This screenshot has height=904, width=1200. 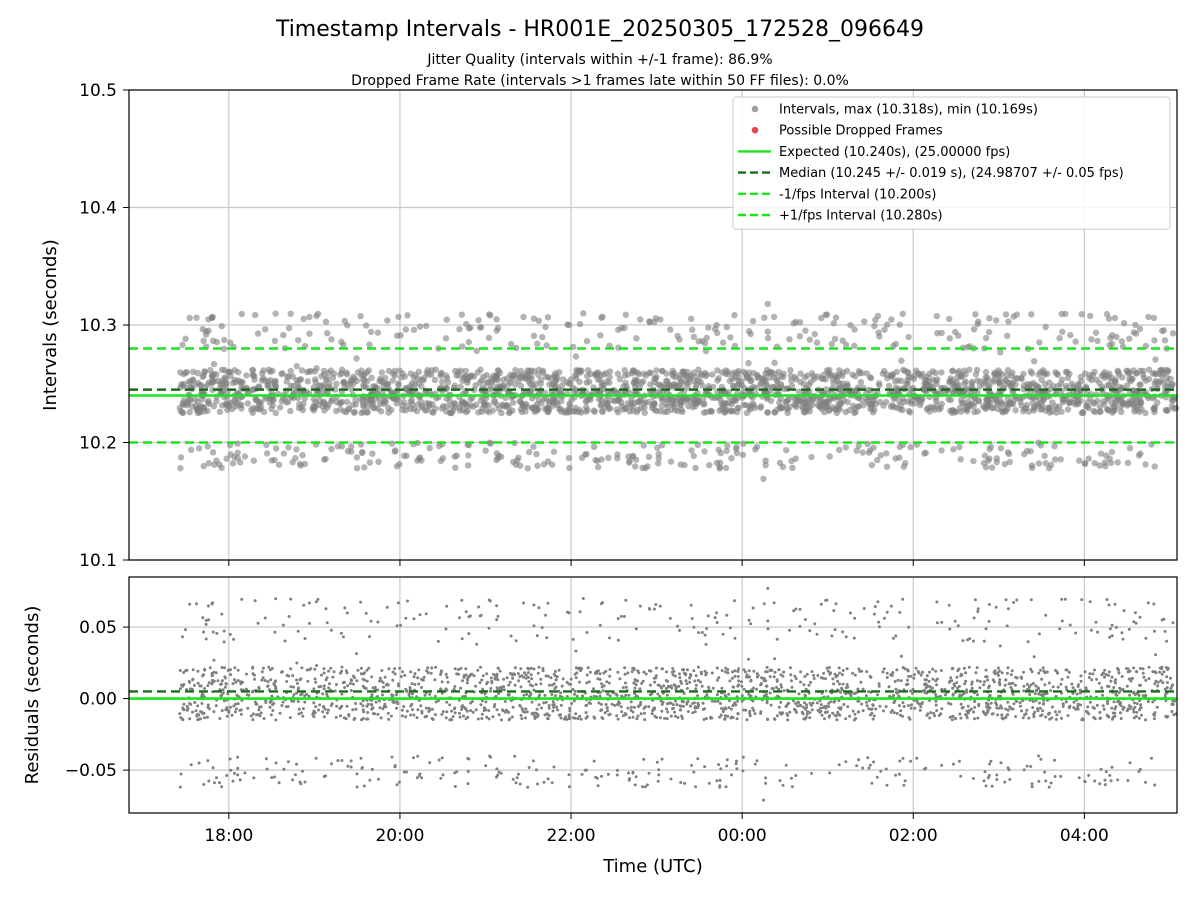 I want to click on intervals-y-tick-label: 10.3, so click(x=98, y=326).